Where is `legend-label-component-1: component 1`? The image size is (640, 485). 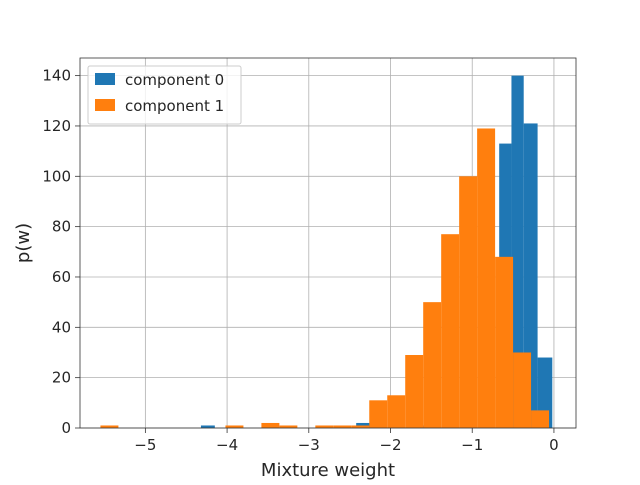 legend-label-component-1: component 1 is located at coordinates (174, 106).